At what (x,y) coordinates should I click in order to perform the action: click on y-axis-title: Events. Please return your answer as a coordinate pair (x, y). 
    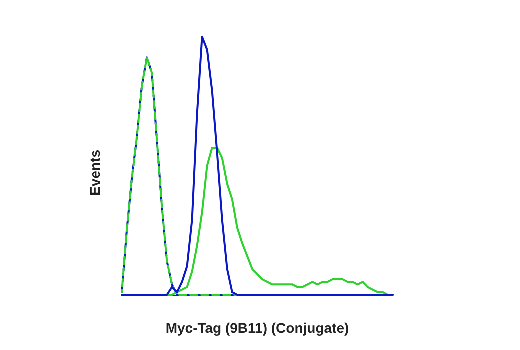
    Looking at the image, I should click on (95, 173).